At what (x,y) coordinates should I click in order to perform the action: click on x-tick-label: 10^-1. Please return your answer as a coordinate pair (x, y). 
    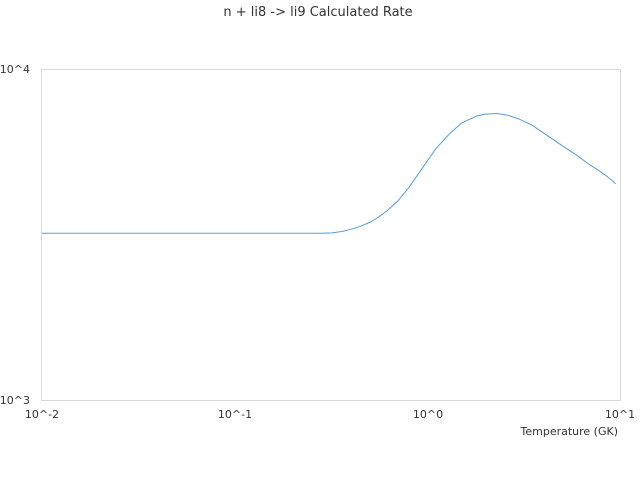
    Looking at the image, I should click on (235, 414).